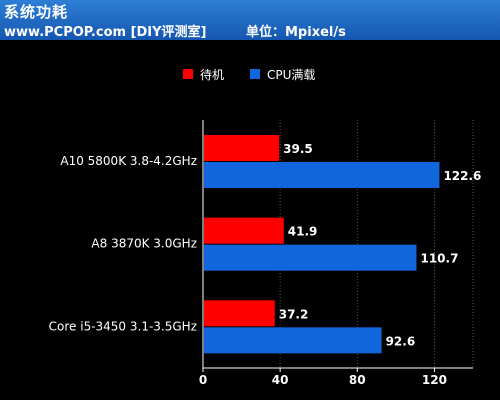 The width and height of the screenshot is (500, 400). What do you see at coordinates (462, 176) in the screenshot?
I see `data-label: 122.6` at bounding box center [462, 176].